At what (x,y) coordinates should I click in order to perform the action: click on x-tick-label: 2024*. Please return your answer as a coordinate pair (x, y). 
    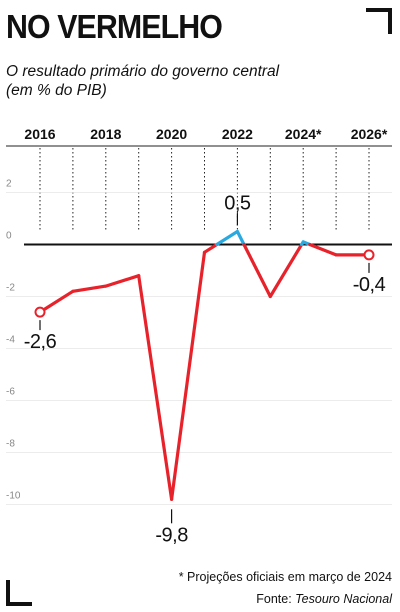
    Looking at the image, I should click on (303, 134).